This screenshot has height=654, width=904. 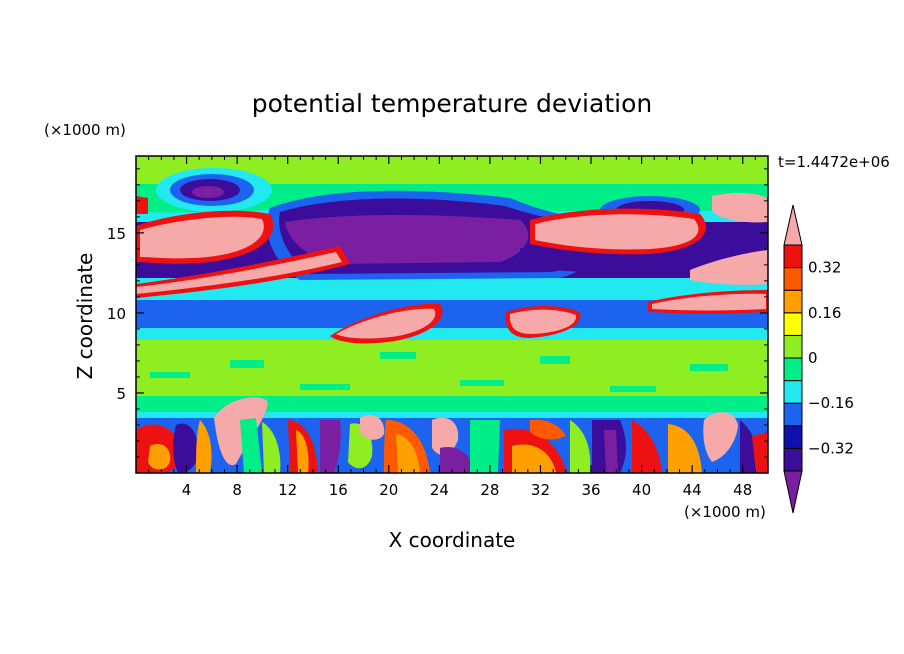 I want to click on top-left-warm-patch, so click(x=142, y=205).